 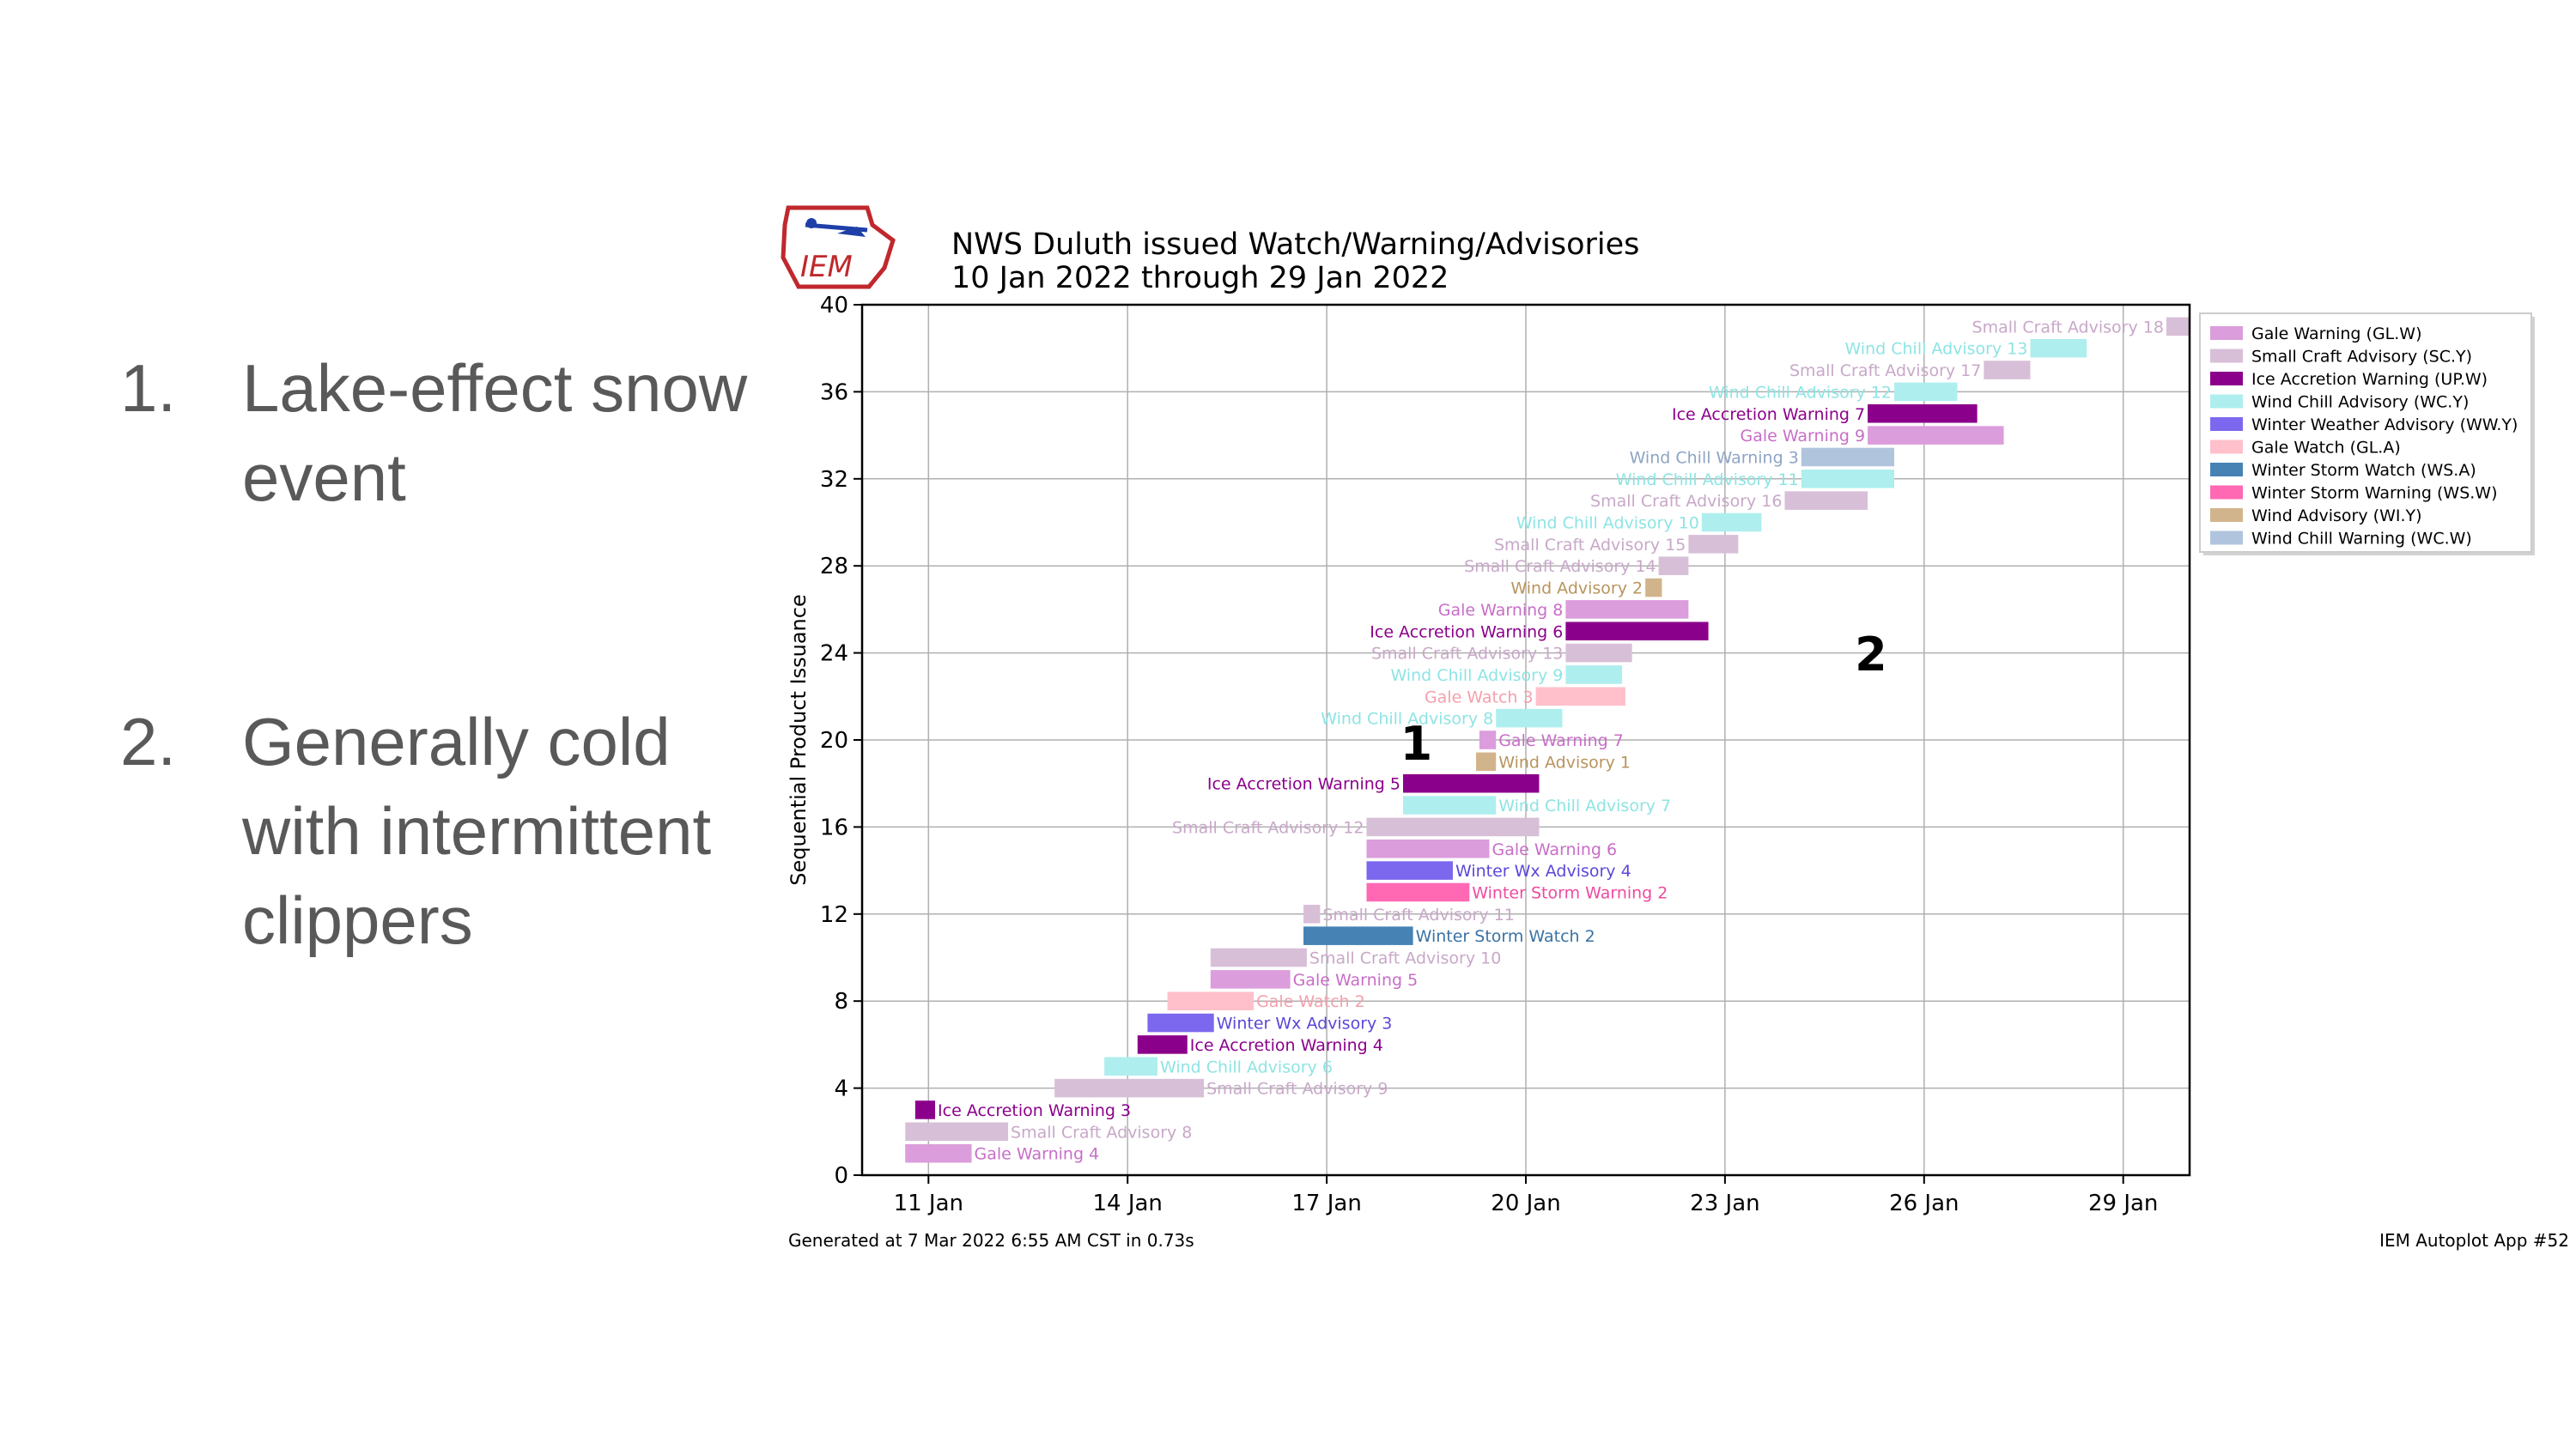 I want to click on y-tick-label: 0, so click(x=841, y=1176).